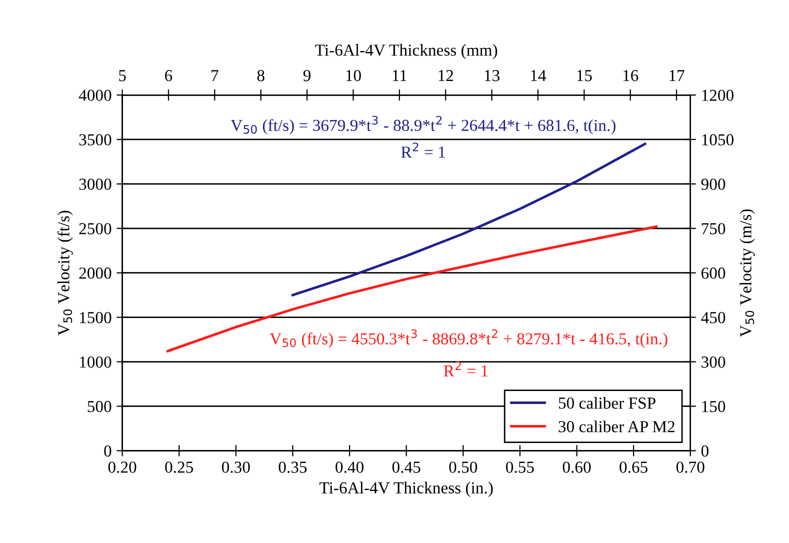  I want to click on x-tick-label: 0.50, so click(463, 467).